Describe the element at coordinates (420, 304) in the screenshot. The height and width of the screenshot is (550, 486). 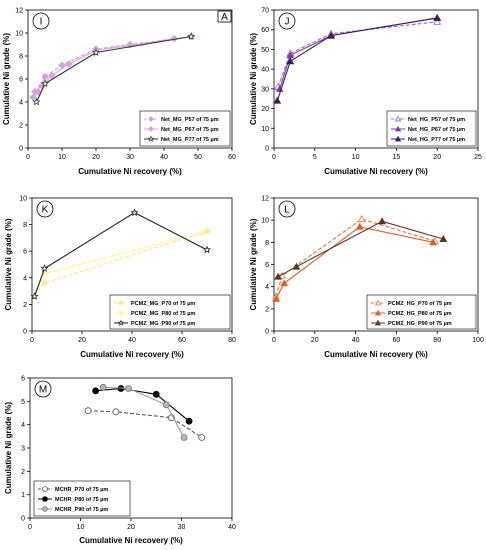
I see `legend-entry: PCMZ_HG_P70 of 75 µm` at that location.